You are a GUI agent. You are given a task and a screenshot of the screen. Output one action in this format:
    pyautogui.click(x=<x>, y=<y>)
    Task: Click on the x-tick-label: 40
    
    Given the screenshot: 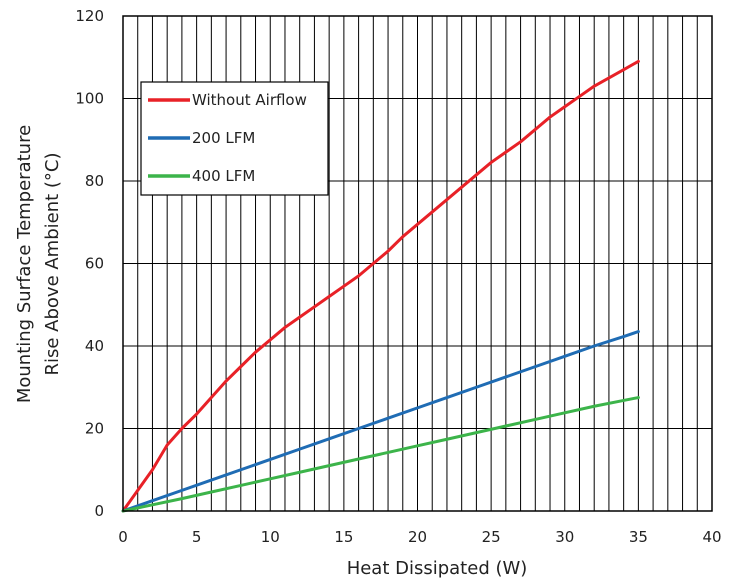 What is the action you would take?
    pyautogui.click(x=711, y=537)
    